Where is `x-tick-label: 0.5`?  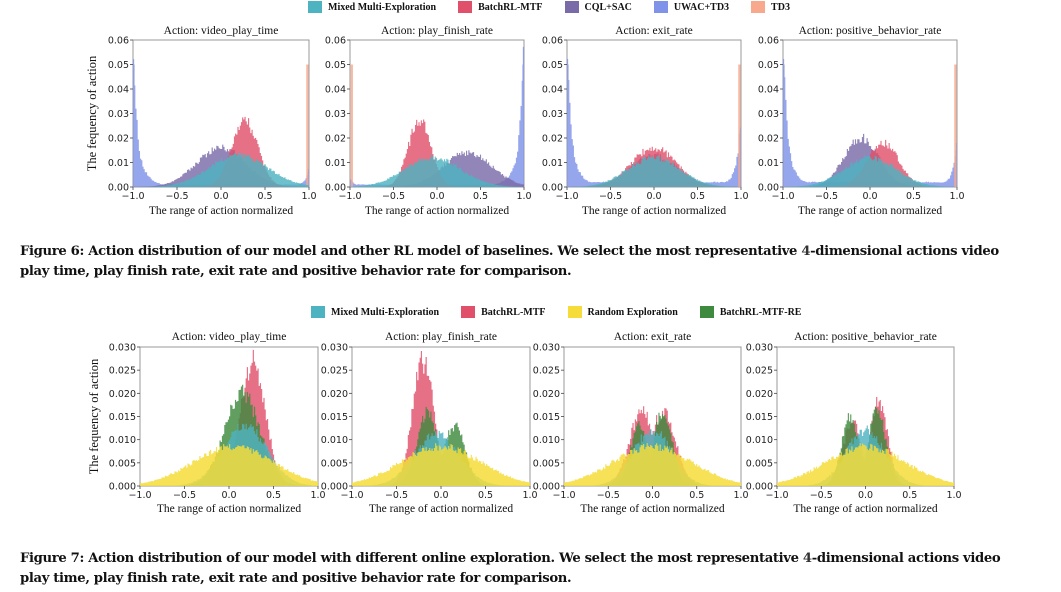 x-tick-label: 0.5 is located at coordinates (264, 196).